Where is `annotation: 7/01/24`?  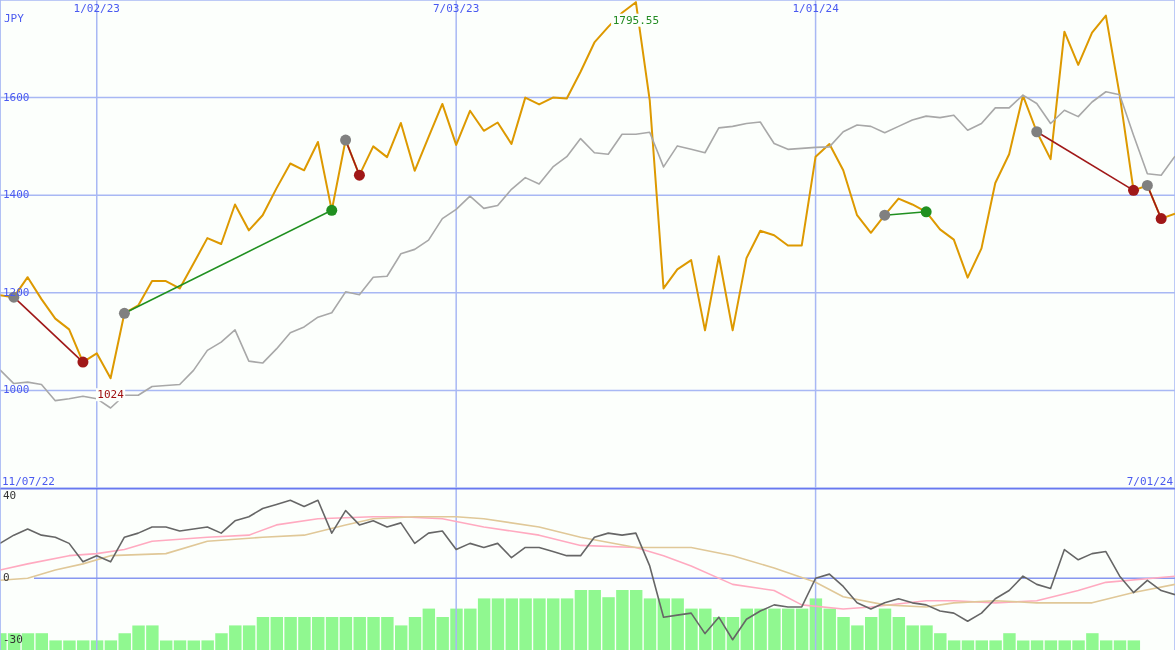 annotation: 7/01/24 is located at coordinates (1149, 481).